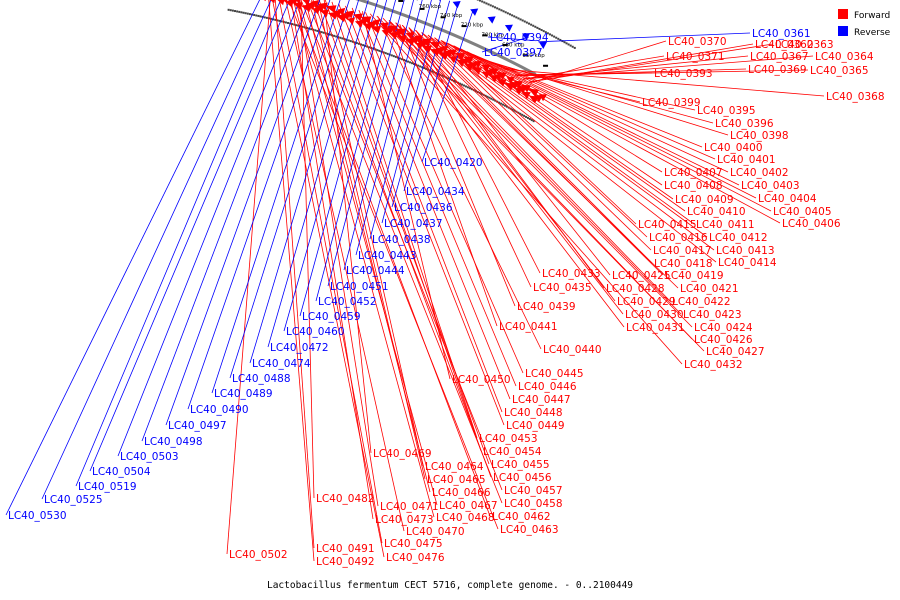 This screenshot has width=900, height=600. Describe the element at coordinates (872, 33) in the screenshot. I see `legend-label-reverse: Reverse` at that location.